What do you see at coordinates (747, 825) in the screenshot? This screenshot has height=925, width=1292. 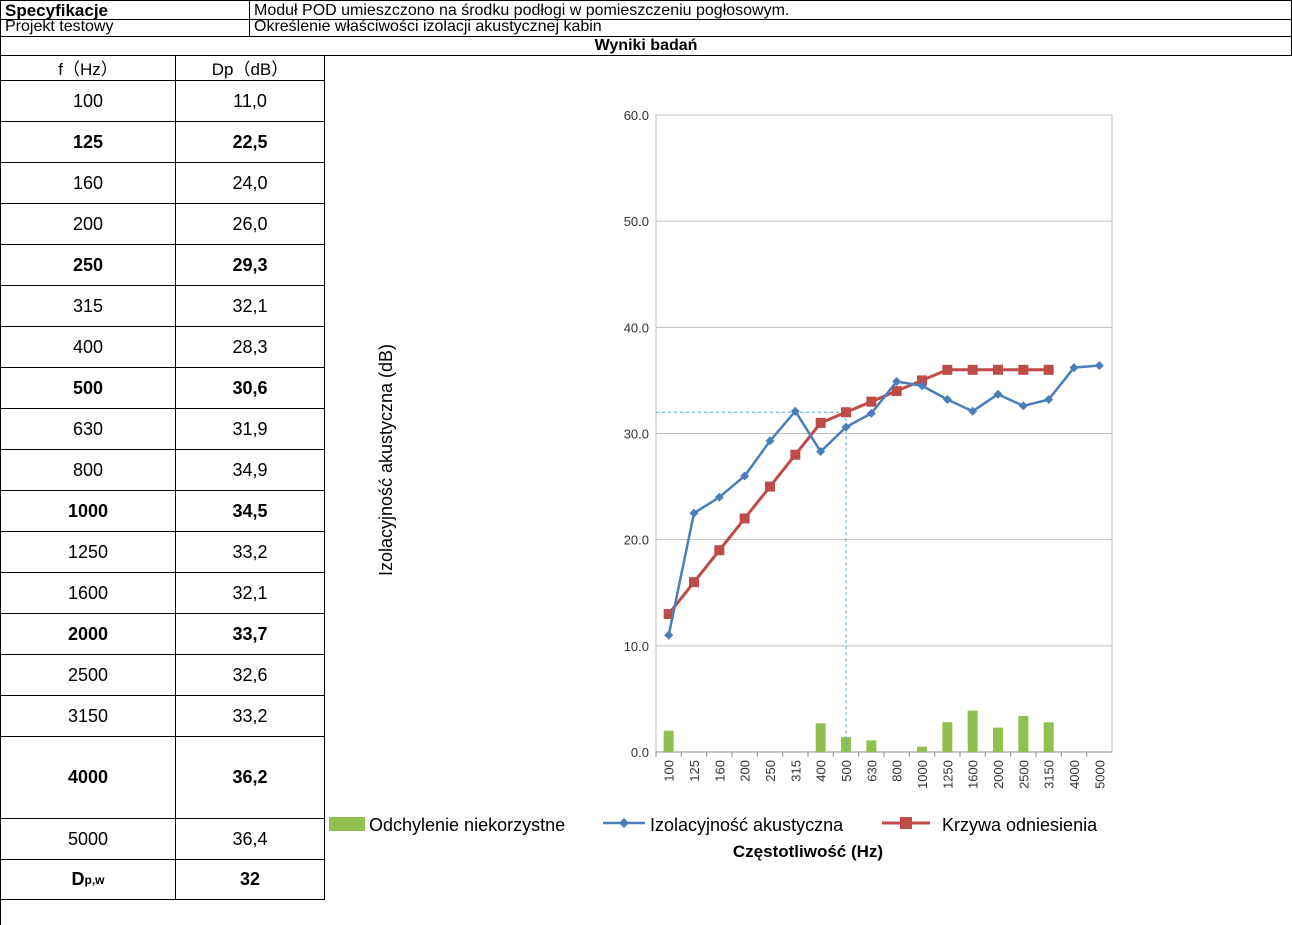 I see `legend-label-izolacyjnosc: Izolacyjność akustyczna` at bounding box center [747, 825].